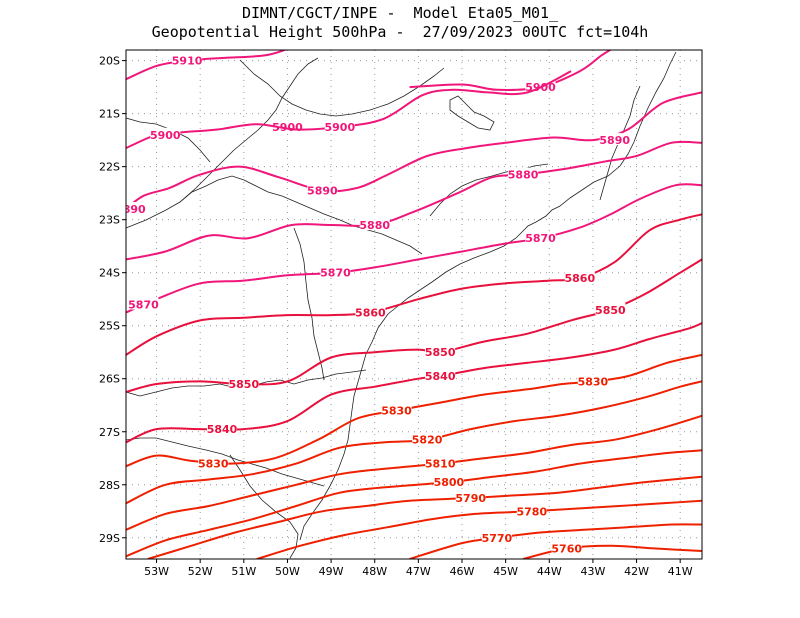 The height and width of the screenshot is (618, 800). Describe the element at coordinates (680, 571) in the screenshot. I see `x-tick-label: 41W` at that location.